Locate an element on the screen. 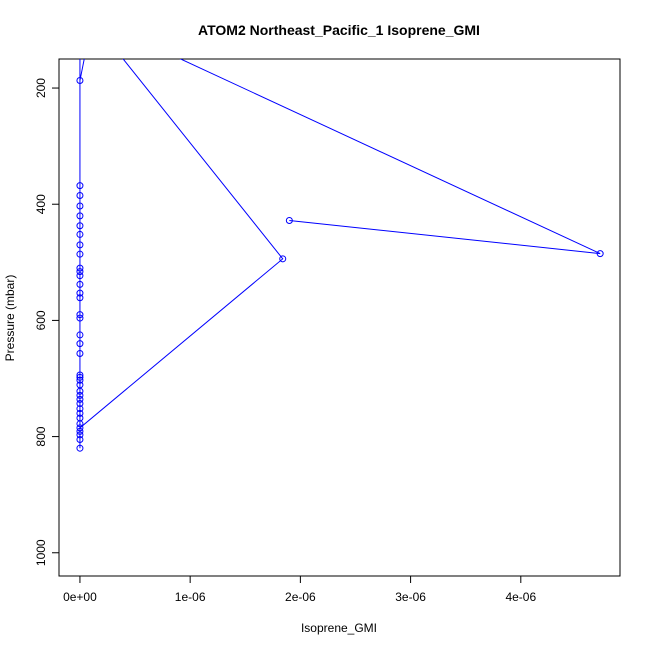 The height and width of the screenshot is (650, 650). x-tick-label: 2e-06 is located at coordinates (300, 597).